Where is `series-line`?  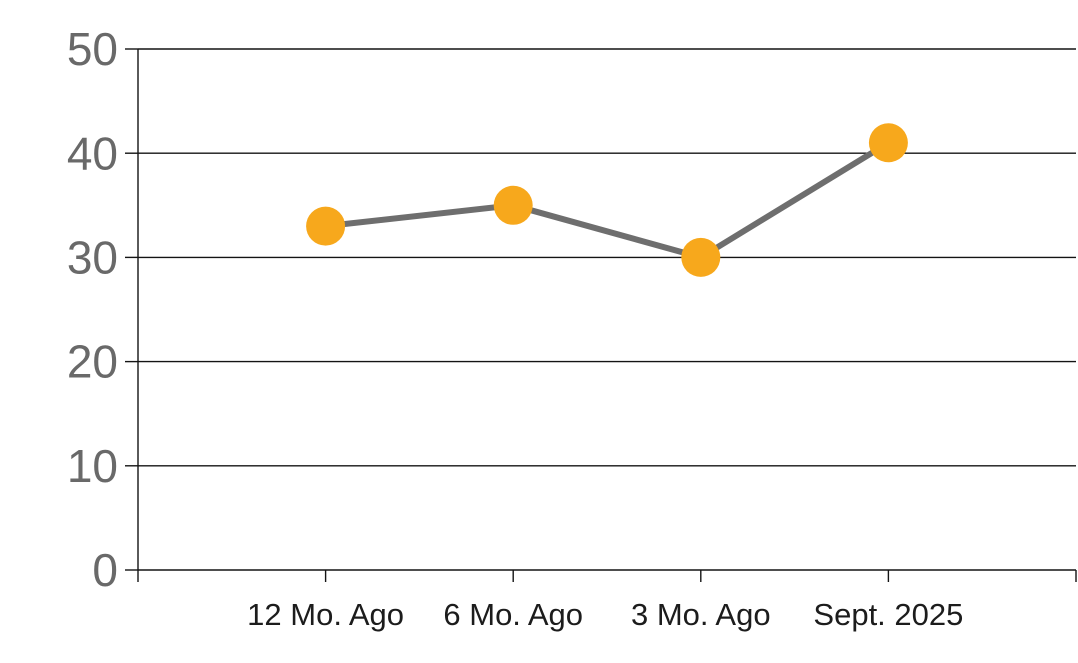
series-line is located at coordinates (607, 200).